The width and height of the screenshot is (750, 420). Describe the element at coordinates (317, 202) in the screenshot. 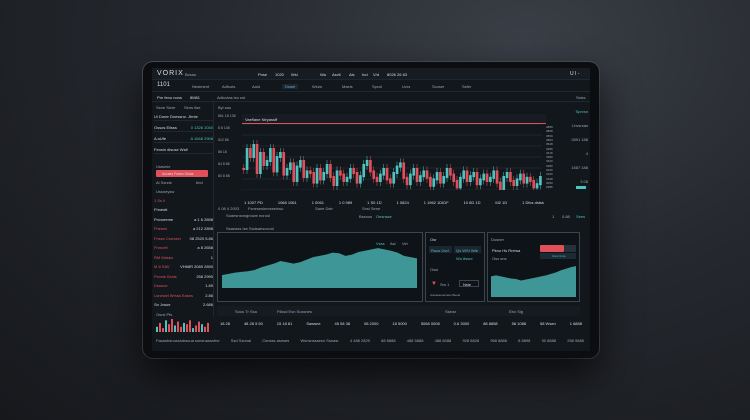

I see `chart-control: 1 0061` at that location.